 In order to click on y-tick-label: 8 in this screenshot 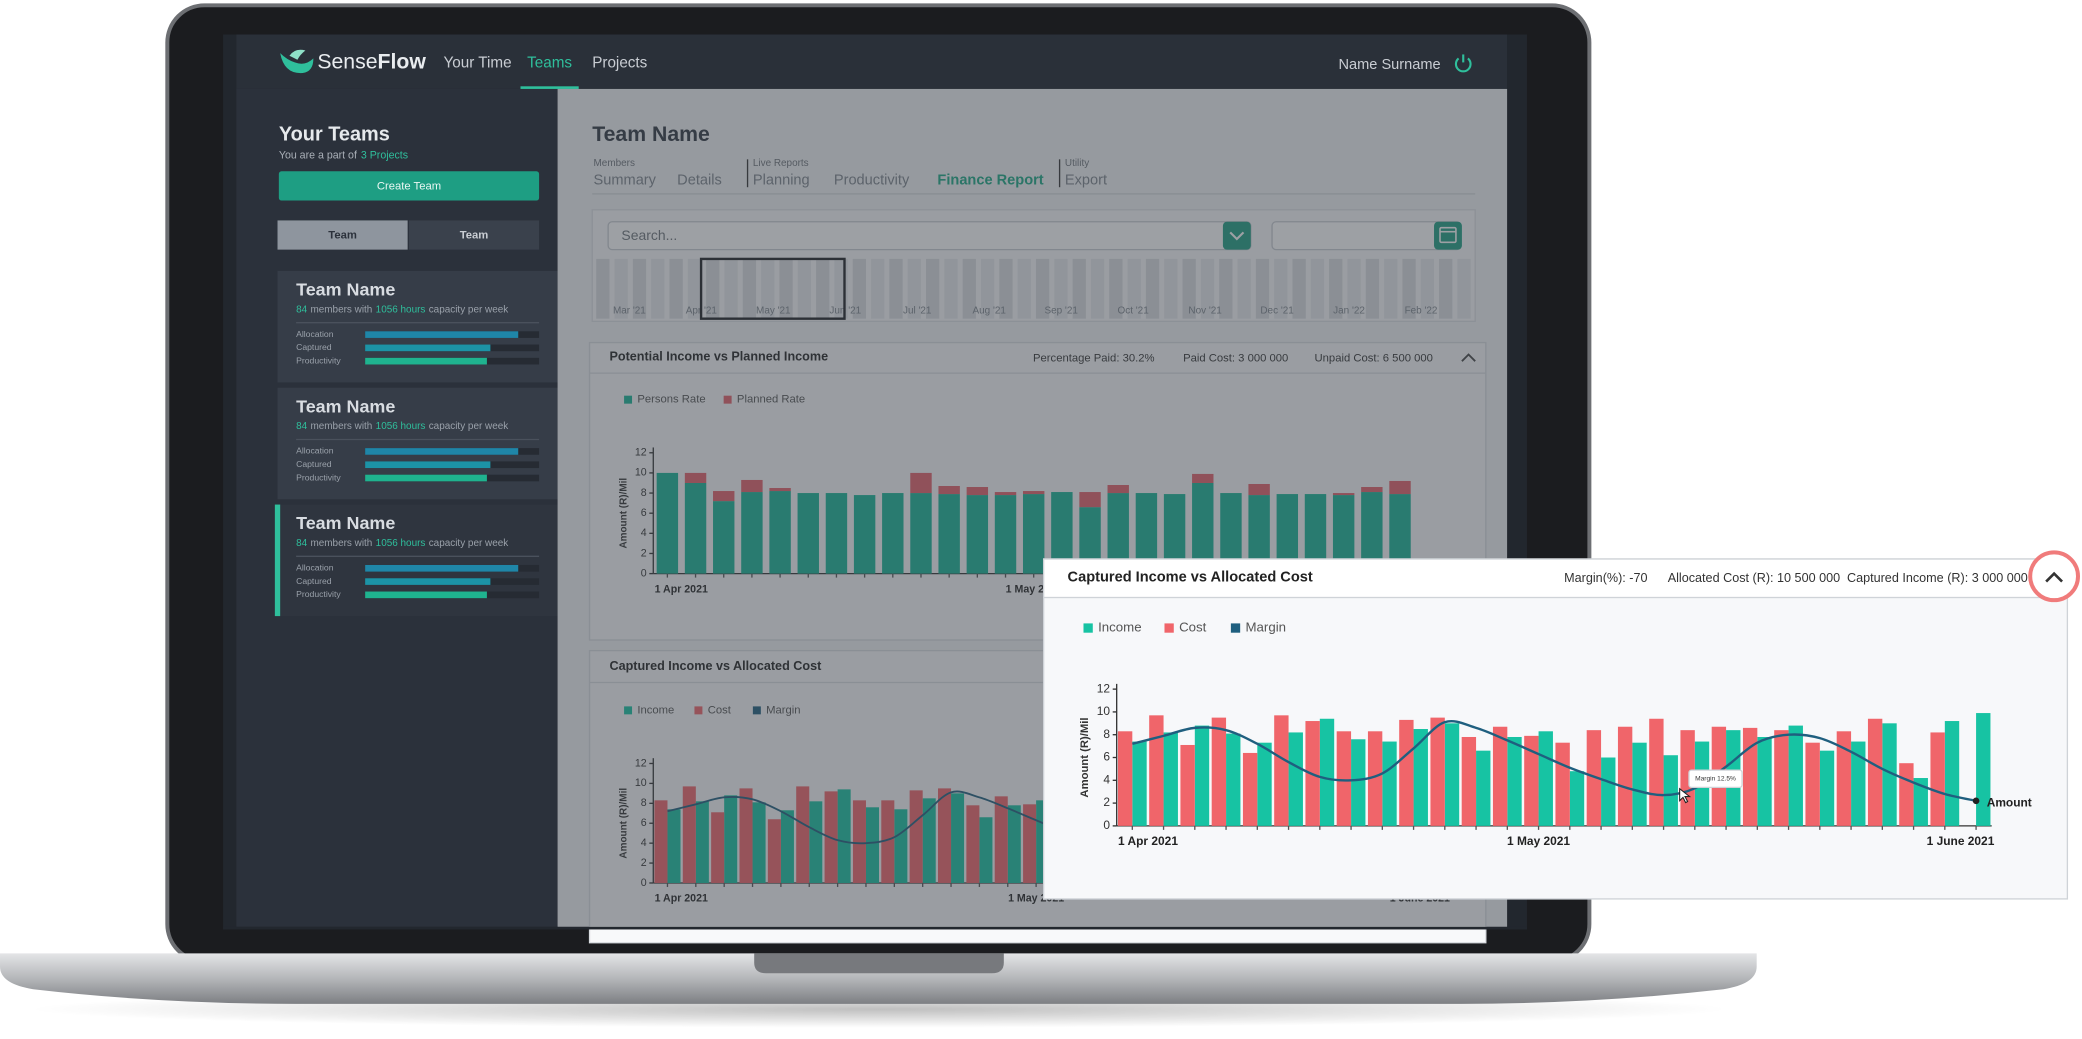, I will do `click(1106, 734)`.